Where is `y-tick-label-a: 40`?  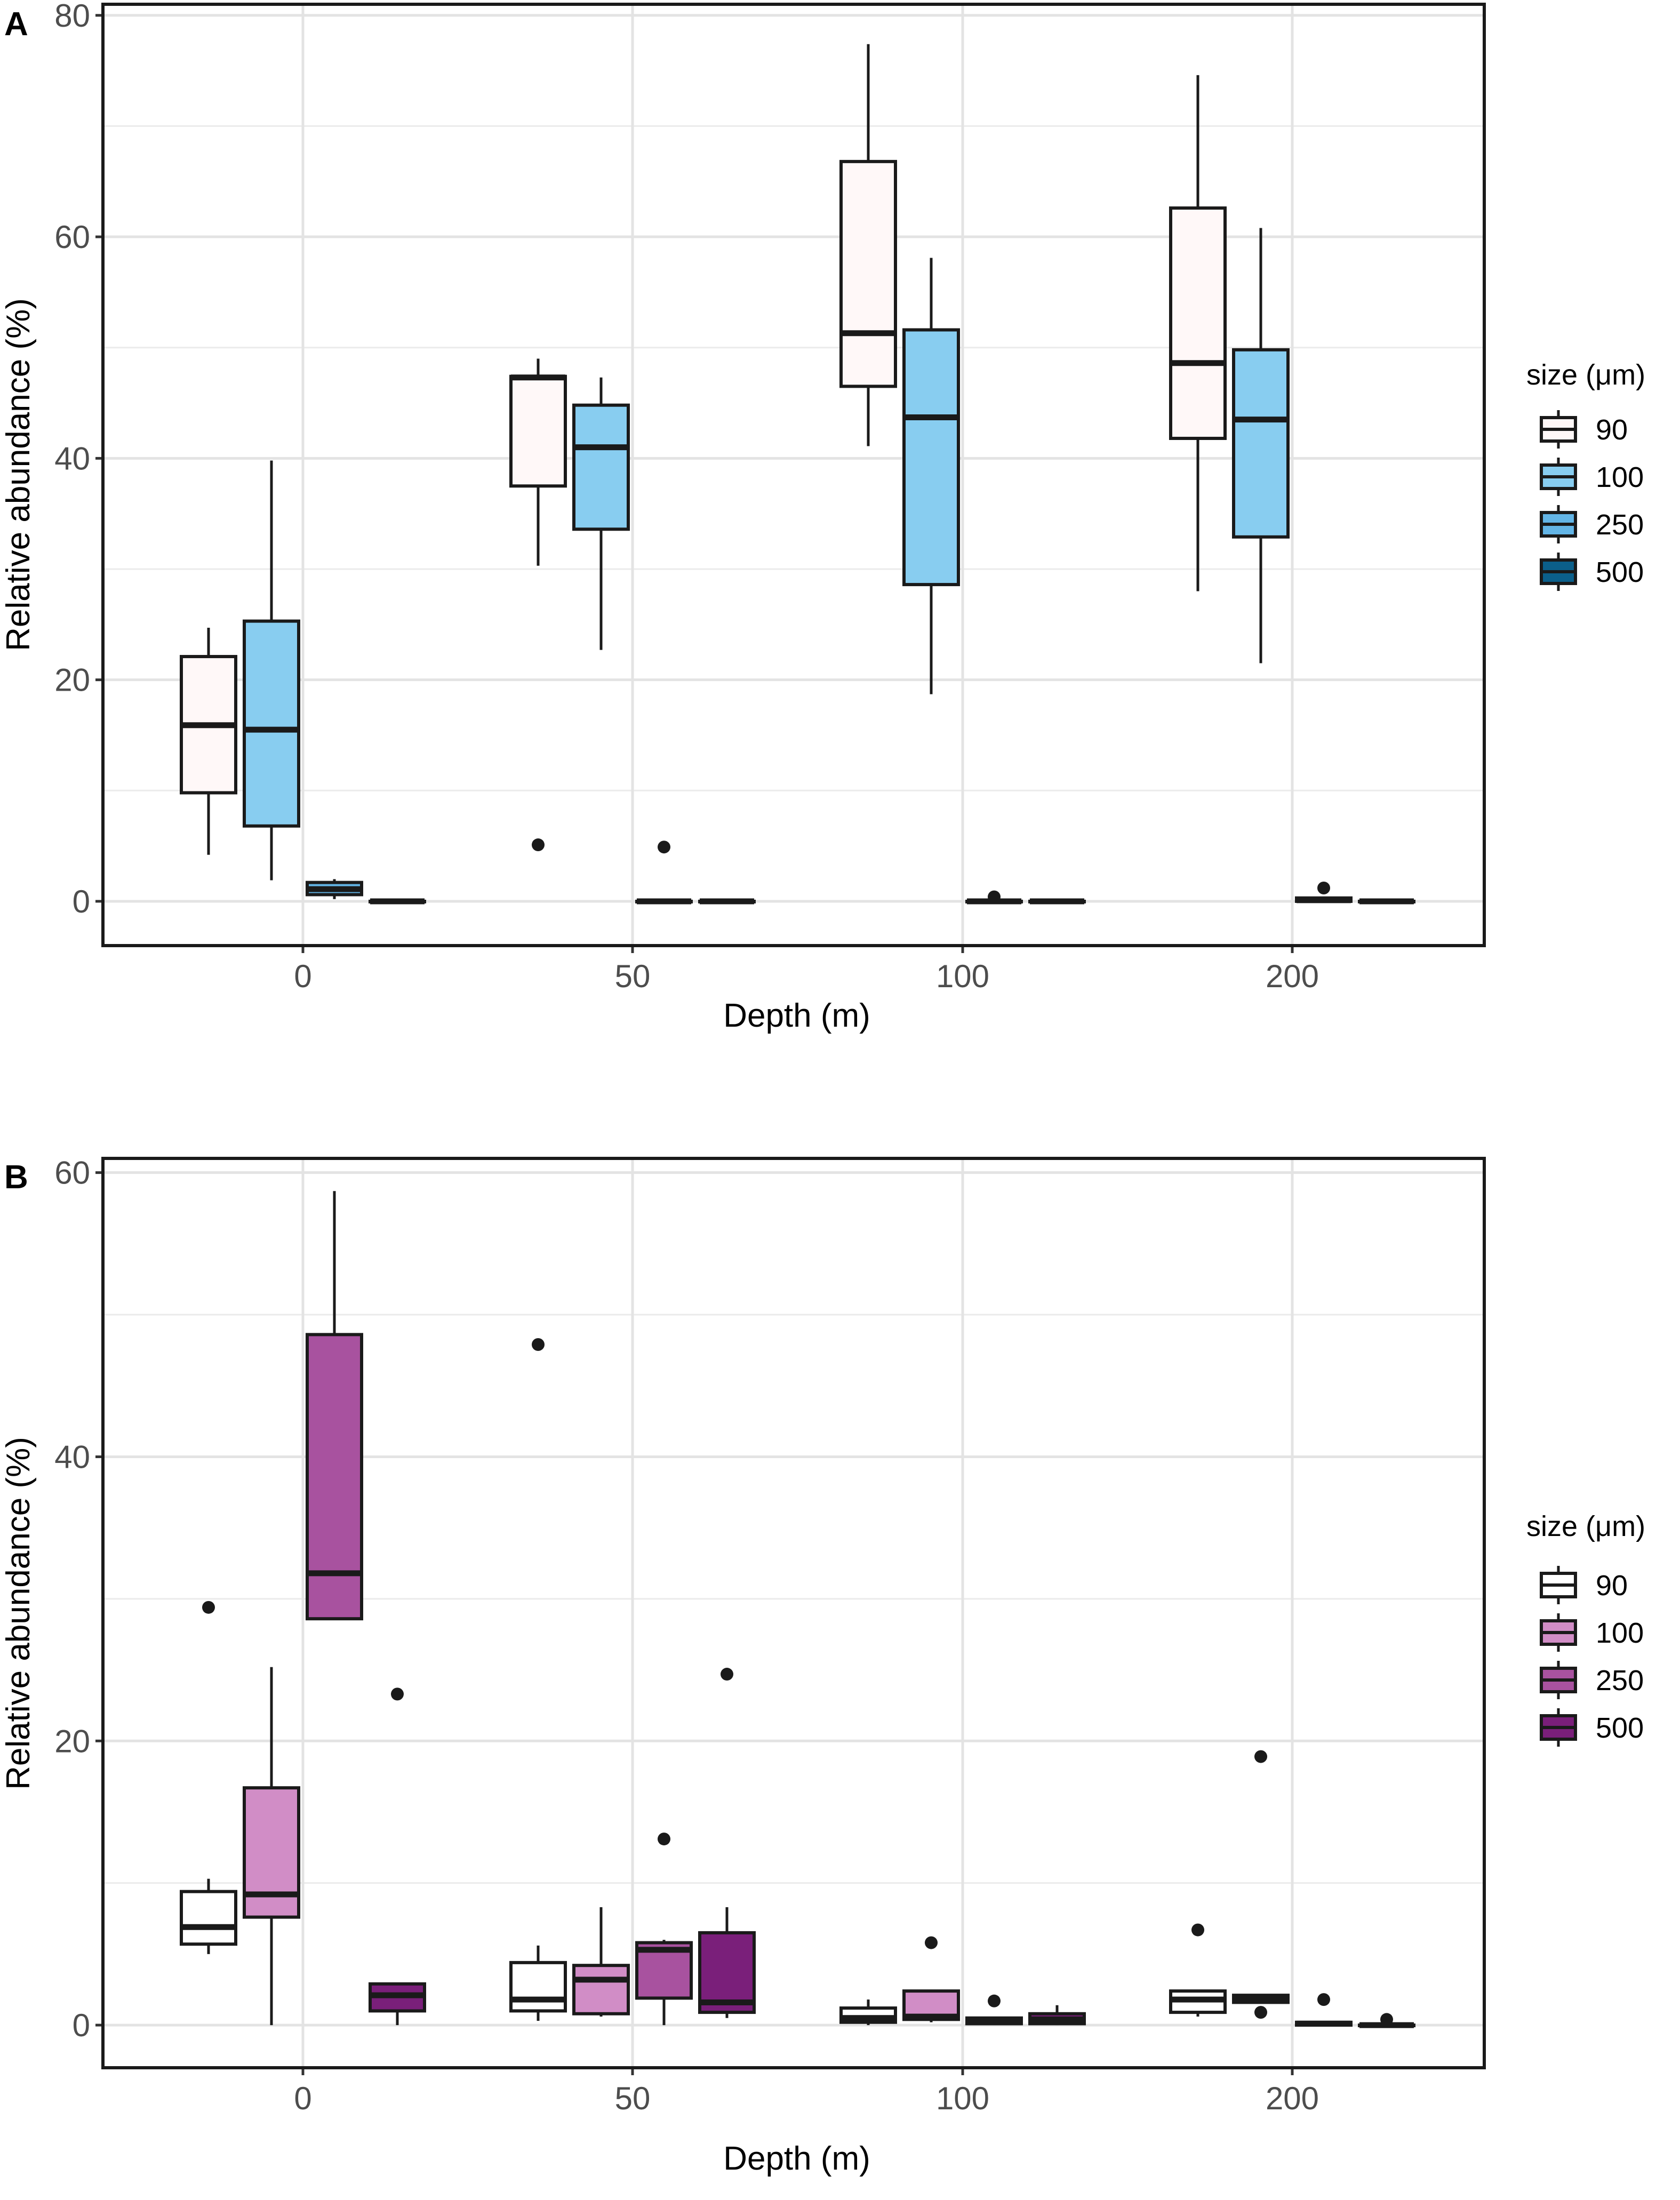
y-tick-label-a: 40 is located at coordinates (72, 458).